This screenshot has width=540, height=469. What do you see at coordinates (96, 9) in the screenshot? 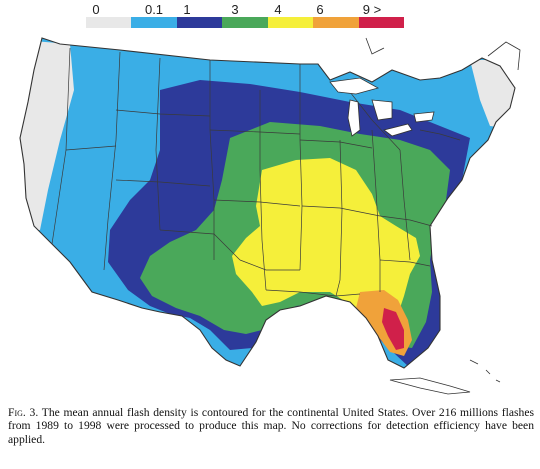
I see `legend-label-0: 0` at bounding box center [96, 9].